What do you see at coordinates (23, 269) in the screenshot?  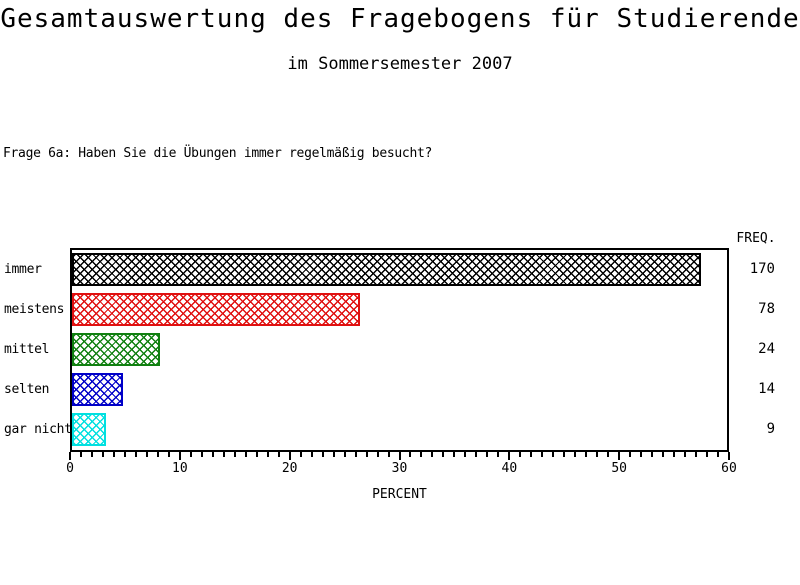 I see `category-label-immer: immer` at bounding box center [23, 269].